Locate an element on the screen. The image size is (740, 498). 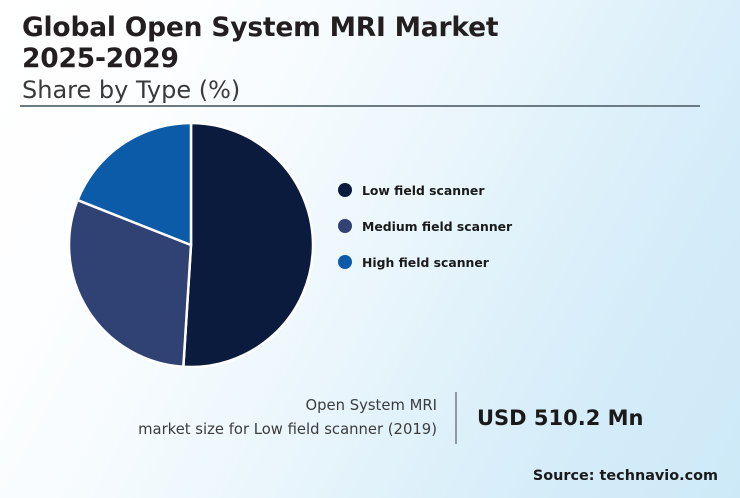
legend-item-low-field-scanner: Low field scanner is located at coordinates (483, 190).